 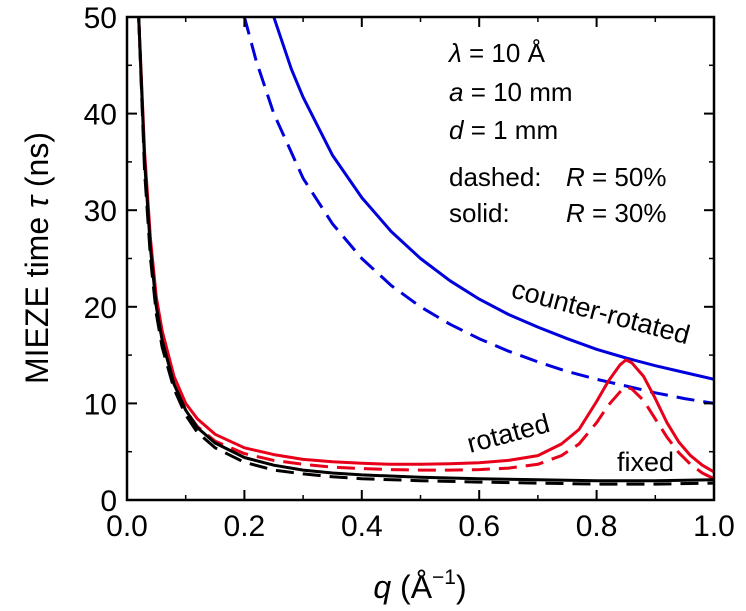 What do you see at coordinates (37, 201) in the screenshot?
I see `y-axis-symbol: τ` at bounding box center [37, 201].